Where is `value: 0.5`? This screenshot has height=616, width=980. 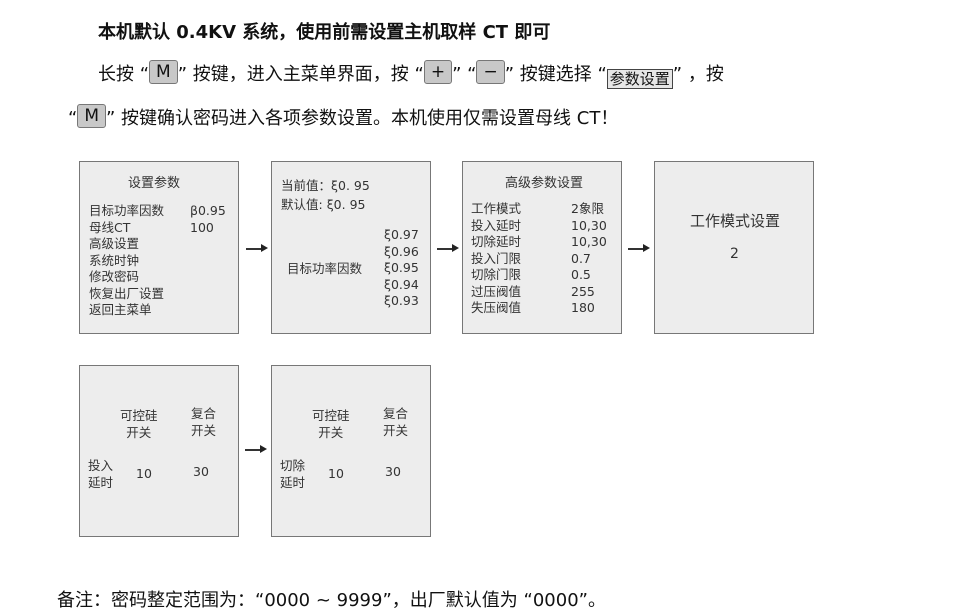 value: 0.5 is located at coordinates (581, 274).